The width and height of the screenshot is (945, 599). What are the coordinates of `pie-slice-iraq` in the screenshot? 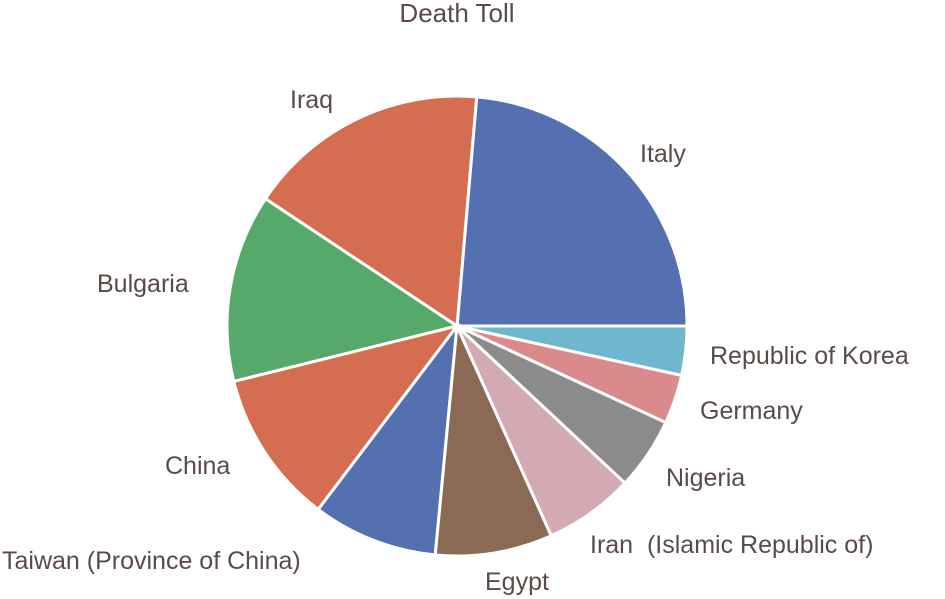 It's located at (371, 211).